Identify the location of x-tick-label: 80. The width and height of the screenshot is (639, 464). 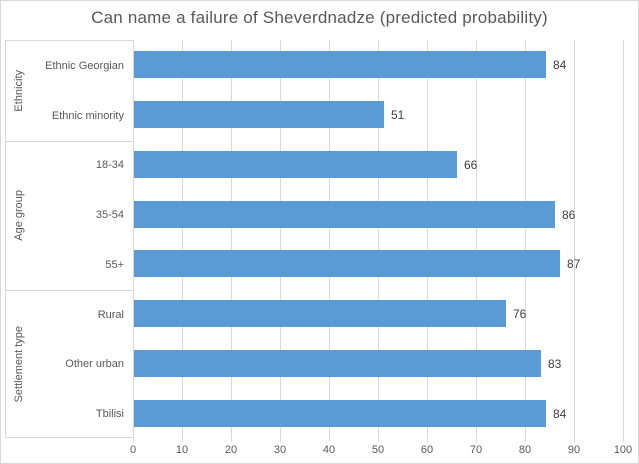
(525, 450).